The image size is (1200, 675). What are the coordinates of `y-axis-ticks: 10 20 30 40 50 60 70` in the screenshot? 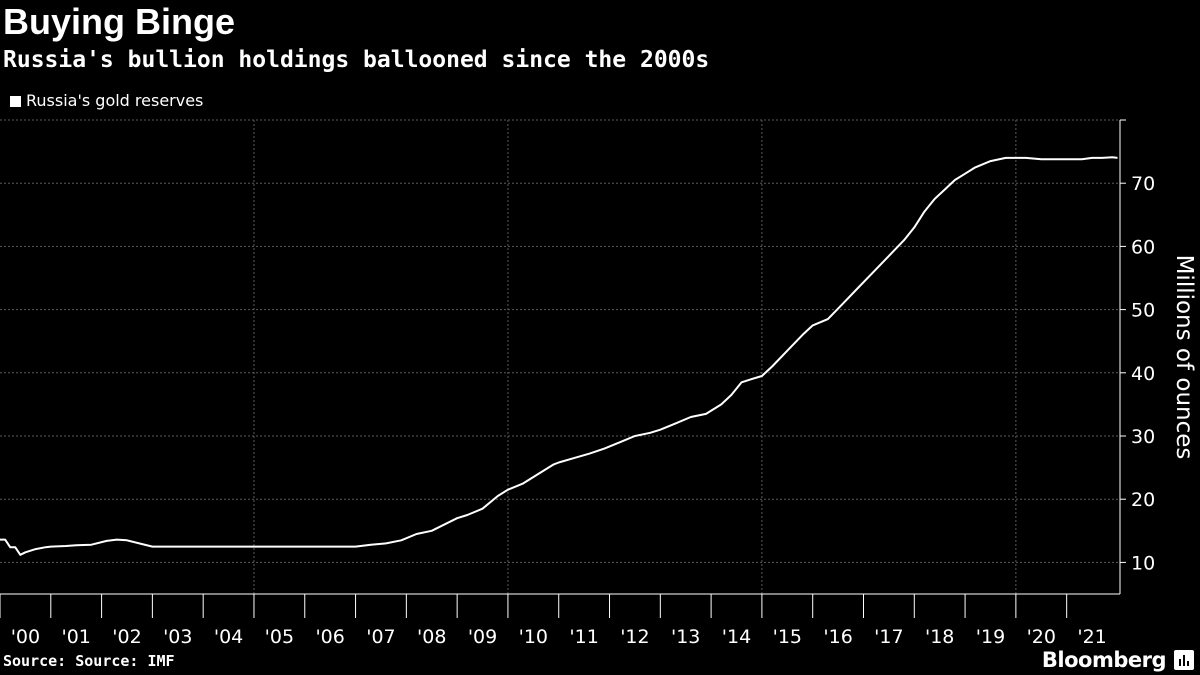 It's located at (1137, 373).